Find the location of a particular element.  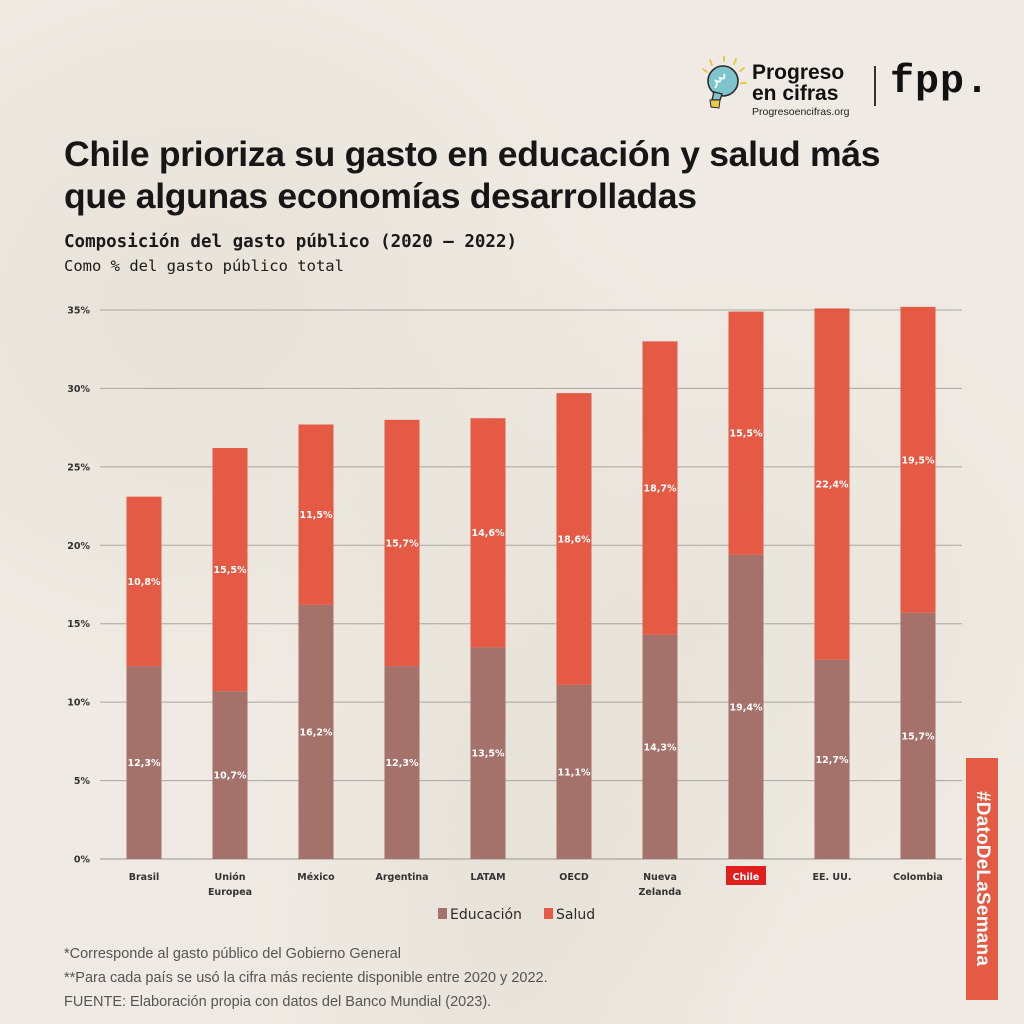

value-label-educacion: 11,1% is located at coordinates (574, 772).